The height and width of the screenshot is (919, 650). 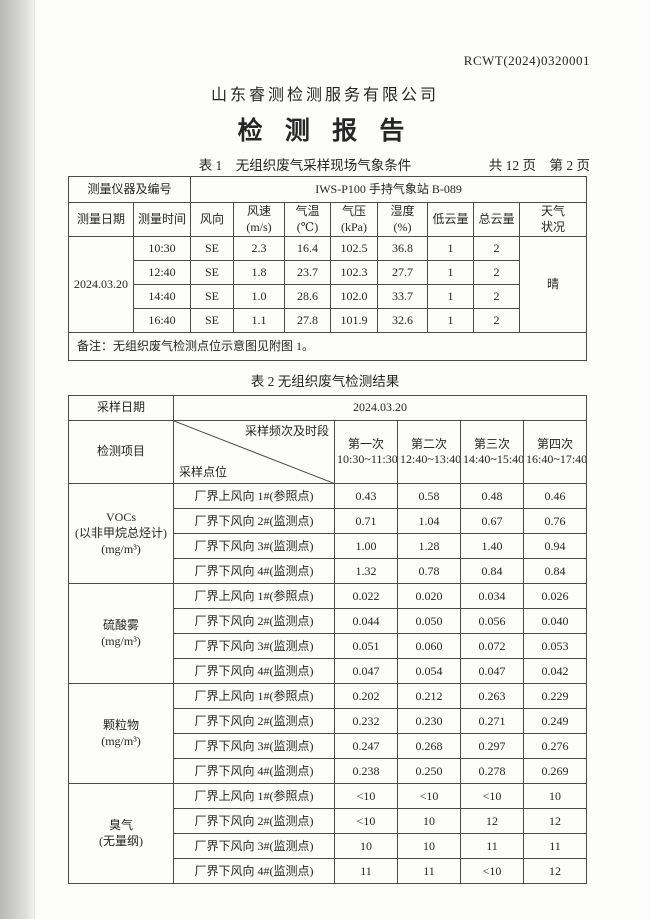 I want to click on diagonal-top-label: 采样频次及时段, so click(x=286, y=431).